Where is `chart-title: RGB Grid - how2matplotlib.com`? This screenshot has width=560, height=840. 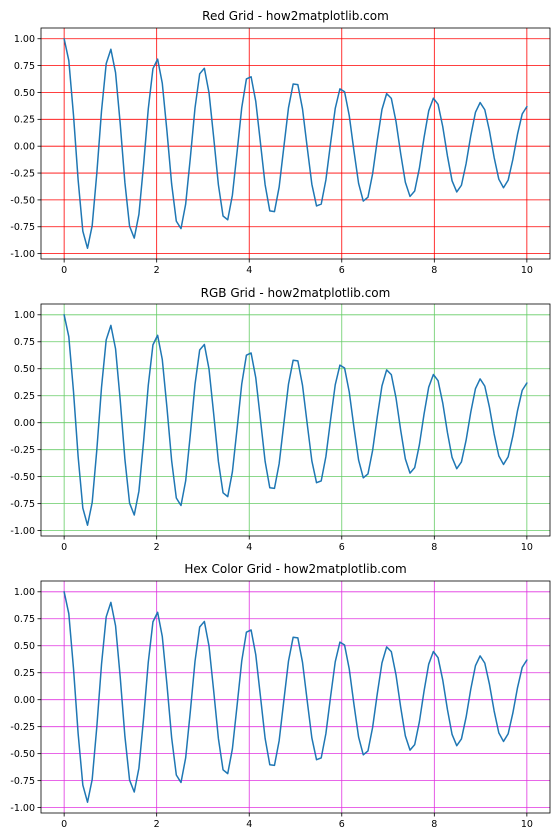 chart-title: RGB Grid - how2matplotlib.com is located at coordinates (296, 293).